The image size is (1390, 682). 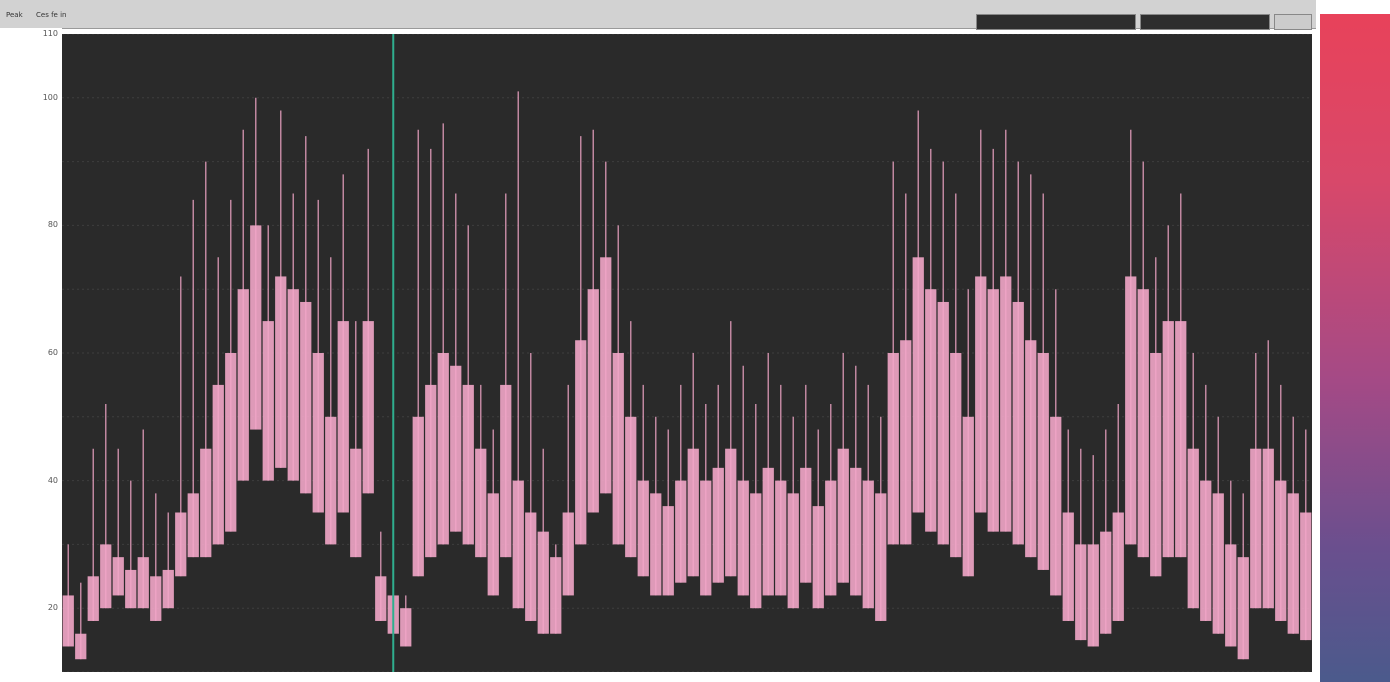 I want to click on toolbar-button, so click(x=1293, y=22).